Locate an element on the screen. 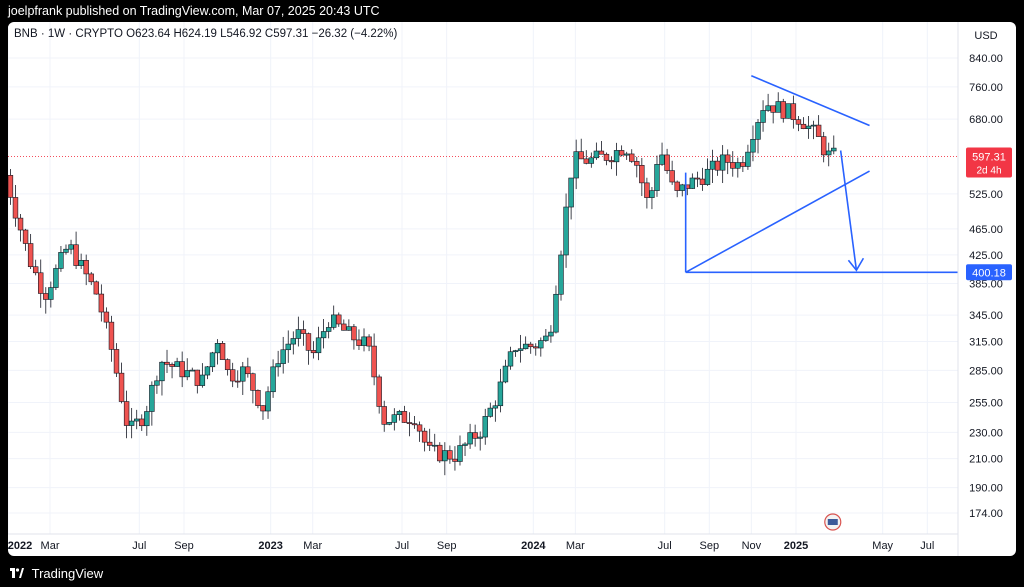 Image resolution: width=1024 pixels, height=587 pixels. projection-arrowhead is located at coordinates (856, 264).